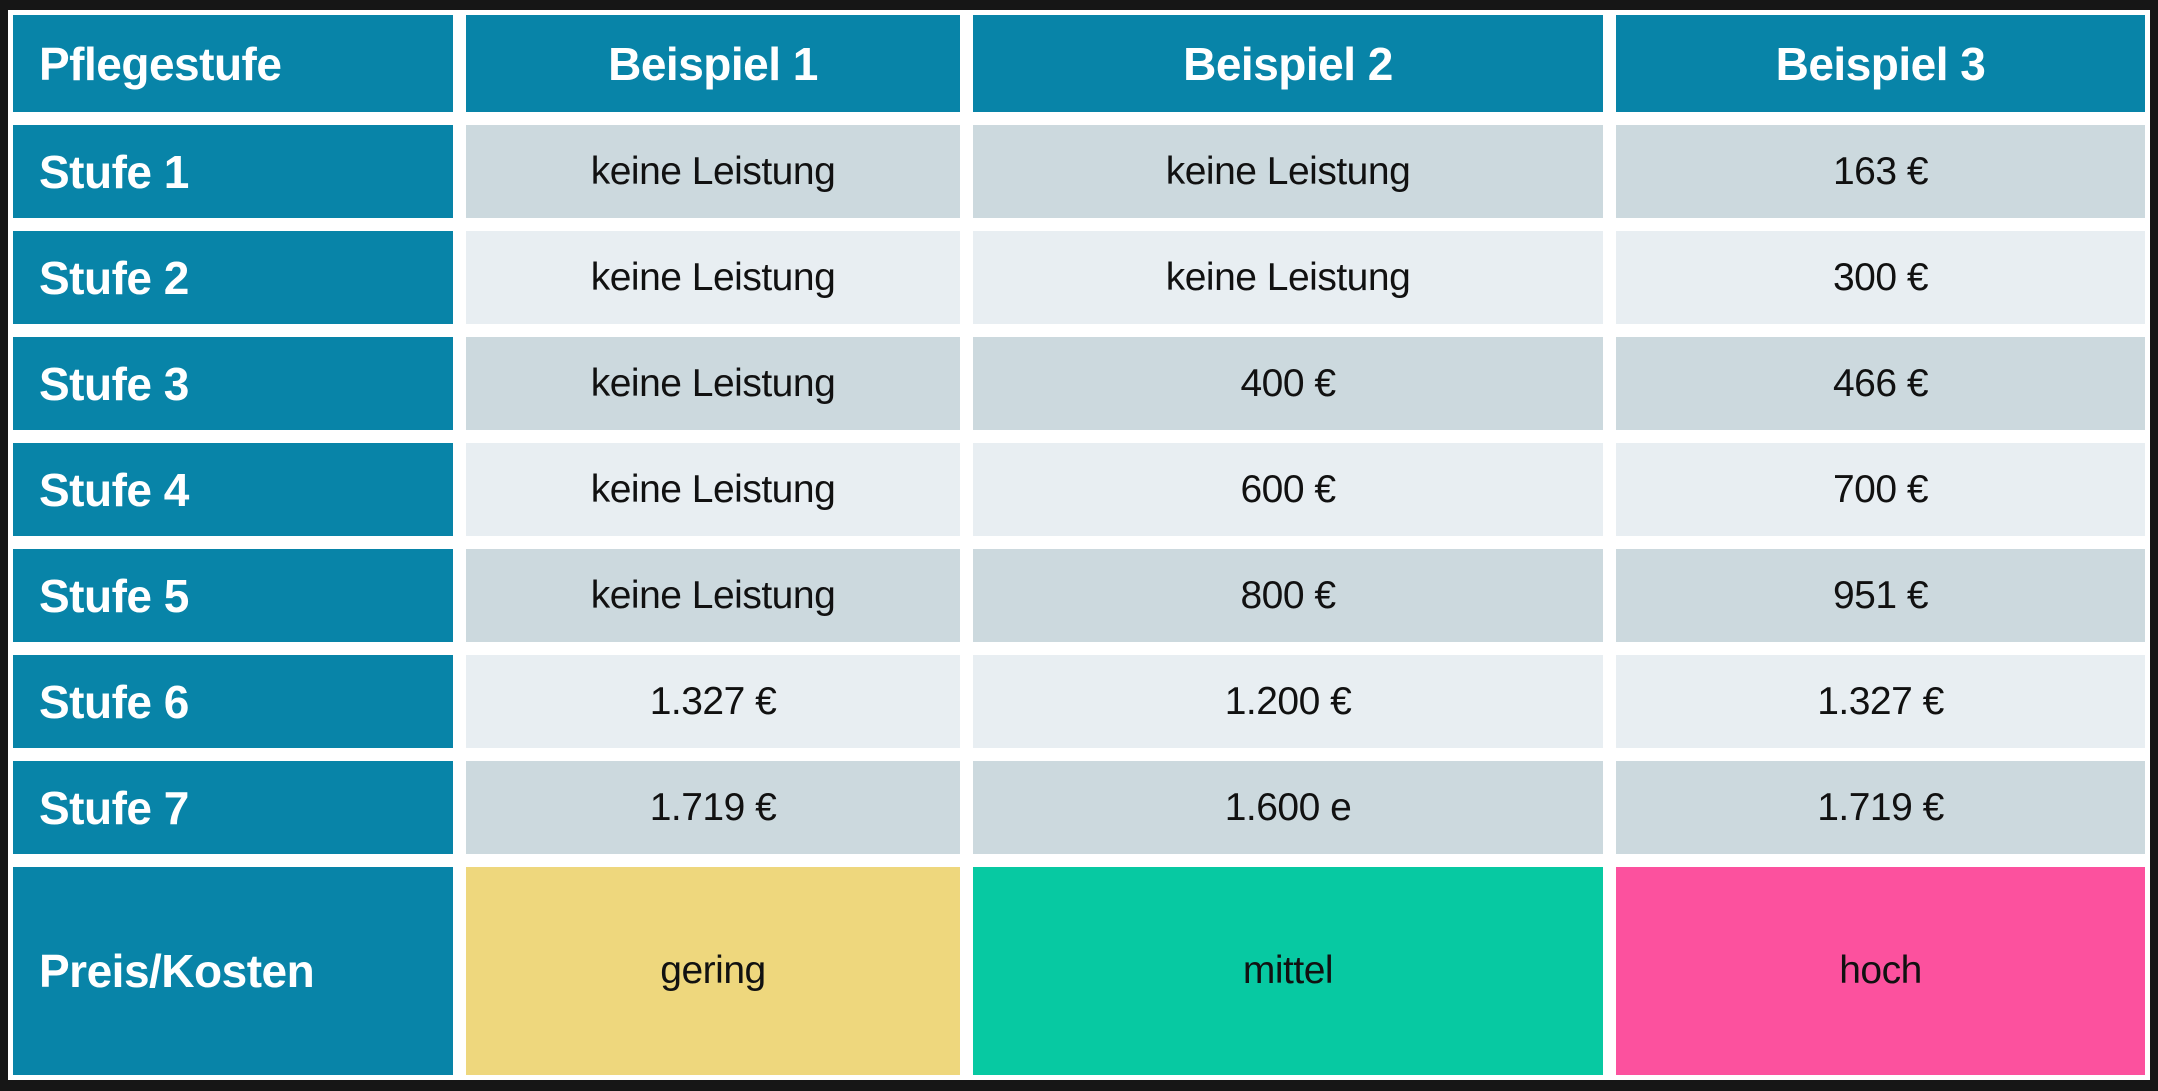 The height and width of the screenshot is (1091, 2158). Describe the element at coordinates (1288, 383) in the screenshot. I see `table-cell: 400 €` at that location.